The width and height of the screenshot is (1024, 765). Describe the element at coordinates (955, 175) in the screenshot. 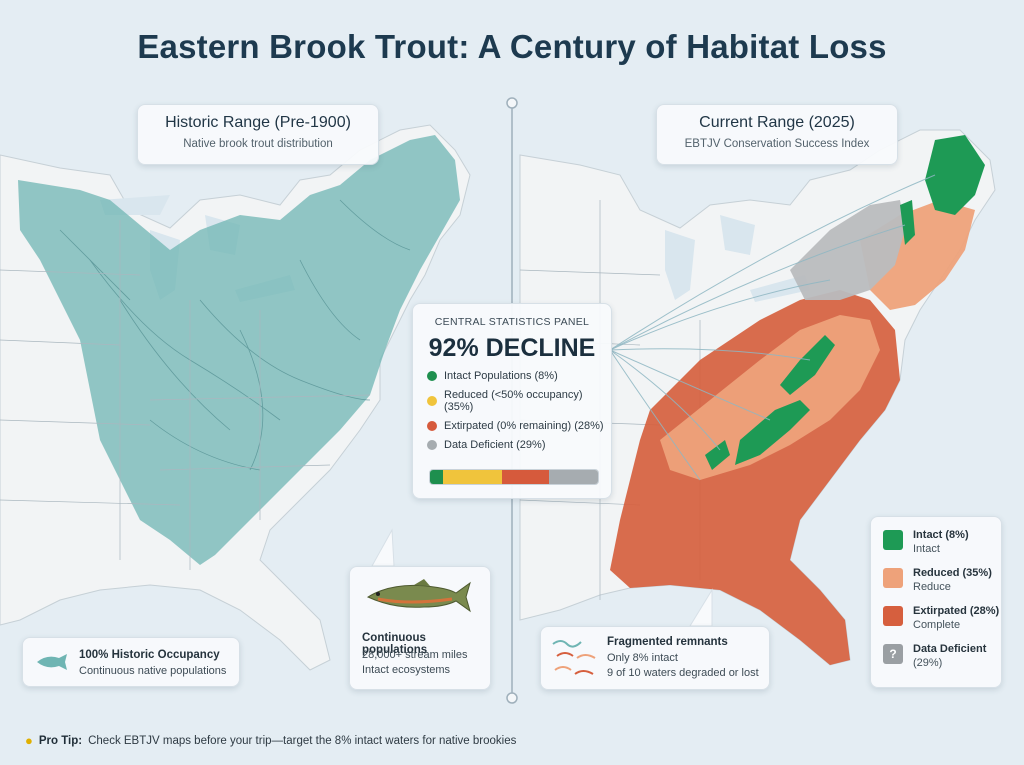

I see `current-intact-maine` at that location.